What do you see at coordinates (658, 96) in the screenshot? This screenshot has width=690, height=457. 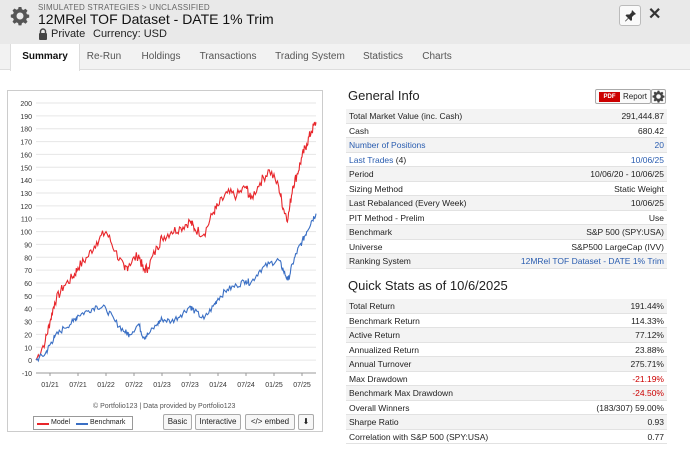 I see `report-settings-button` at bounding box center [658, 96].